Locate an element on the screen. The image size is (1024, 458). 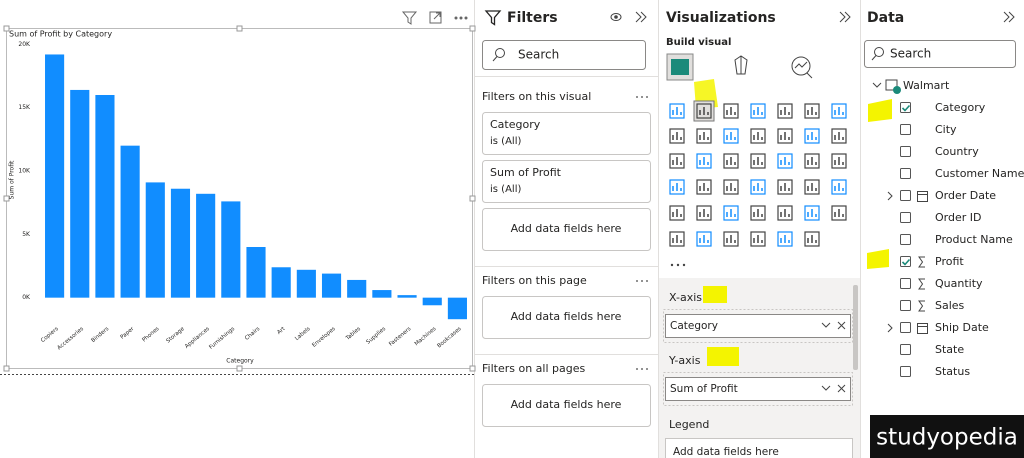
field-row: Quantity is located at coordinates (942, 283).